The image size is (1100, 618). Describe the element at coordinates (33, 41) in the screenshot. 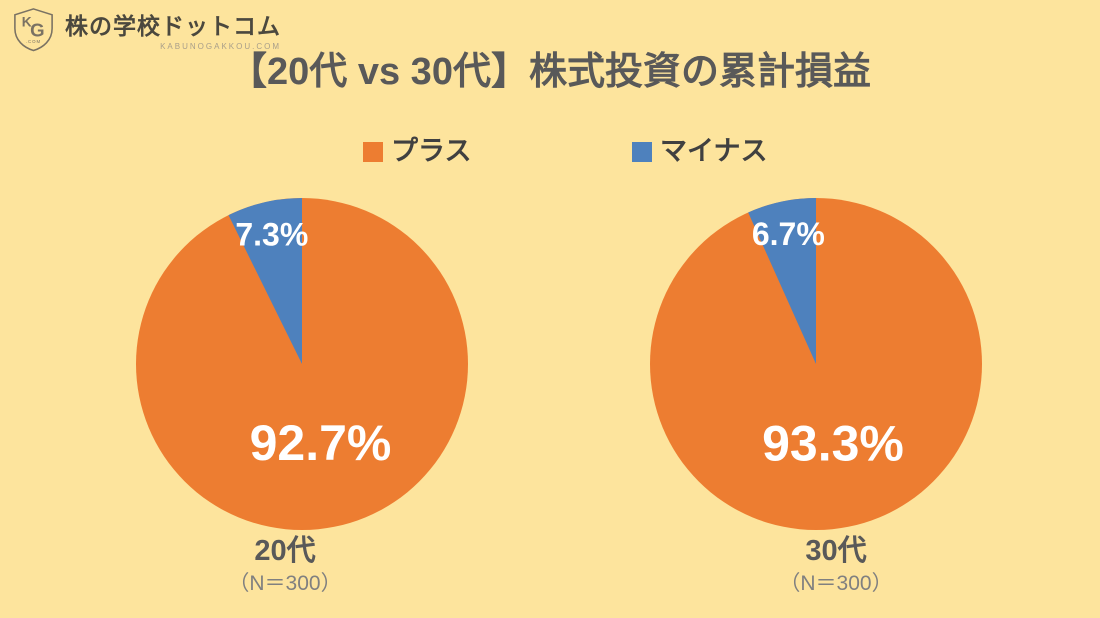

I see `logo-monogram-com: .COM` at that location.